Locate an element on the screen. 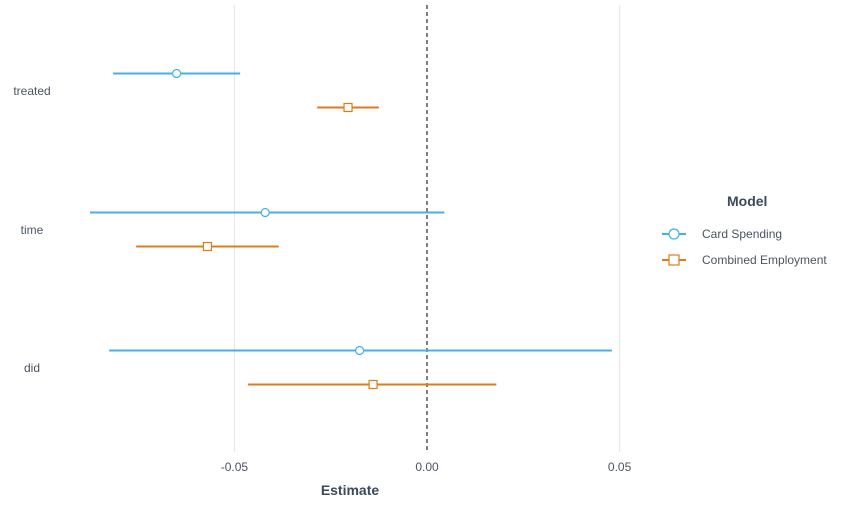 The width and height of the screenshot is (854, 505). x-axis-tick-labels: -0.05 0.00 0.05 is located at coordinates (426, 467).